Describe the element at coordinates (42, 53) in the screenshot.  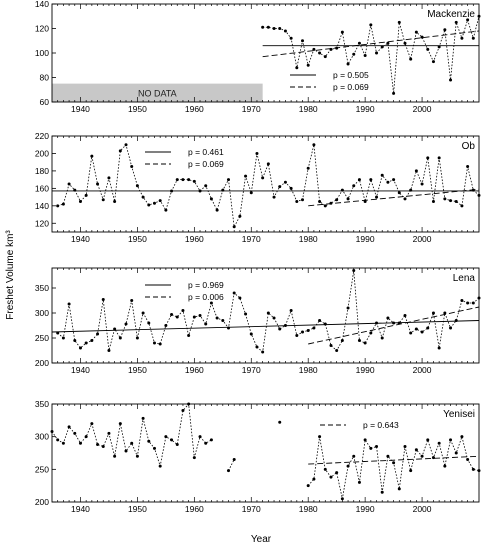
I see `y-tick-label: 100` at that location.